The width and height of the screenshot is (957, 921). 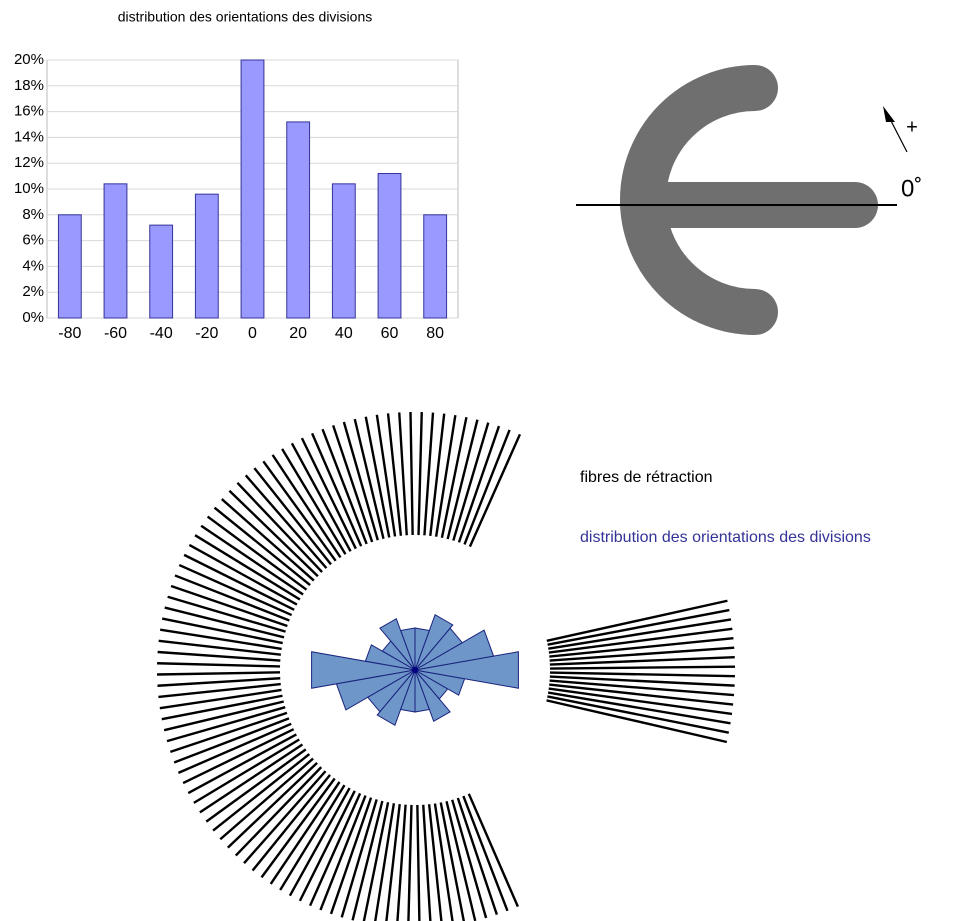 What do you see at coordinates (69, 333) in the screenshot?
I see `x-tick-label: -80` at bounding box center [69, 333].